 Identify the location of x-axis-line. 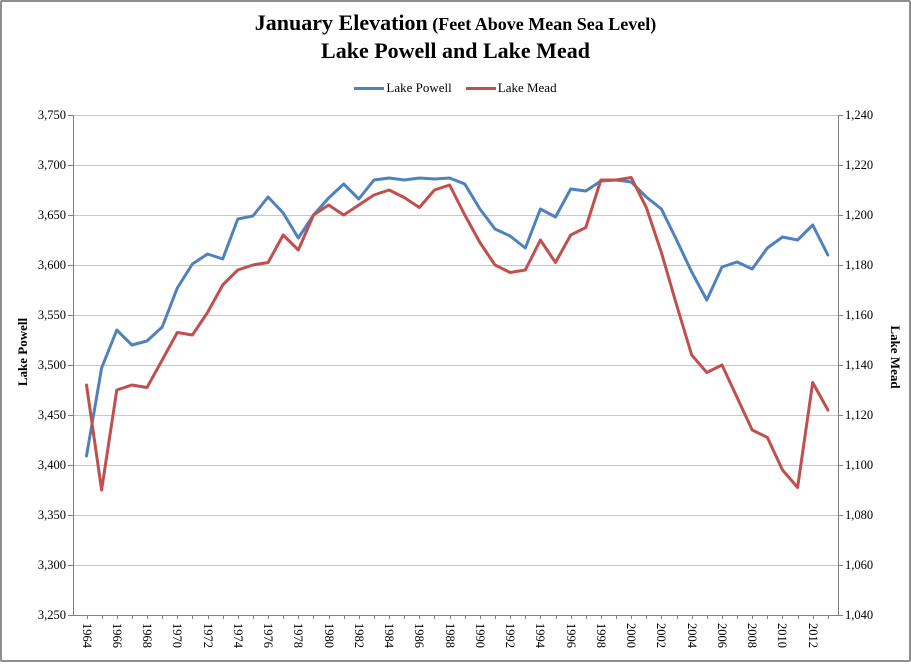
(456, 615).